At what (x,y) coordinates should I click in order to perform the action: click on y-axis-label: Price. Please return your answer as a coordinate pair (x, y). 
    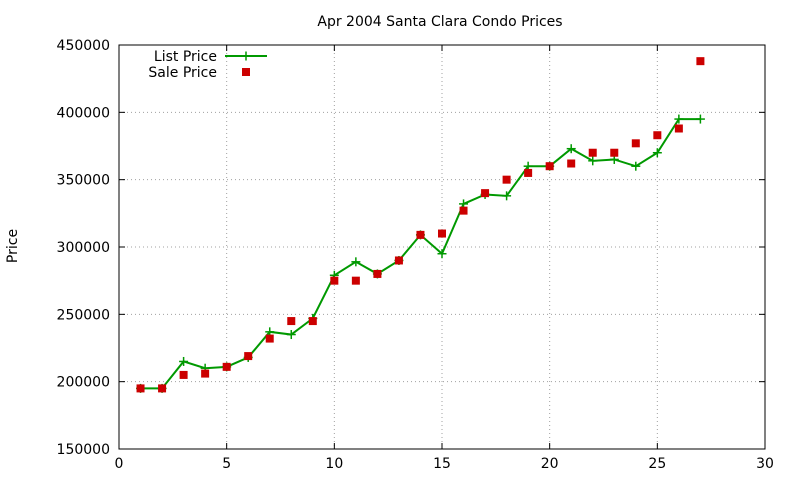
    Looking at the image, I should click on (13, 246).